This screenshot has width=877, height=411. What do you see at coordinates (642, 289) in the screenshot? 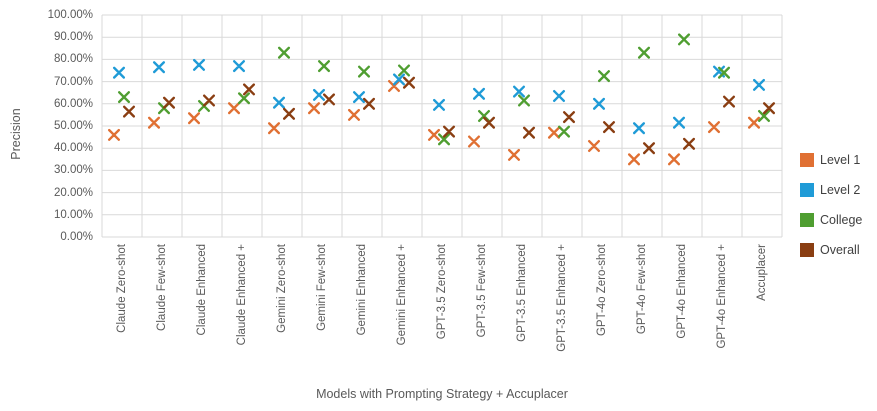
I see `x-category-label: GPT-4o Few-shot` at bounding box center [642, 289].